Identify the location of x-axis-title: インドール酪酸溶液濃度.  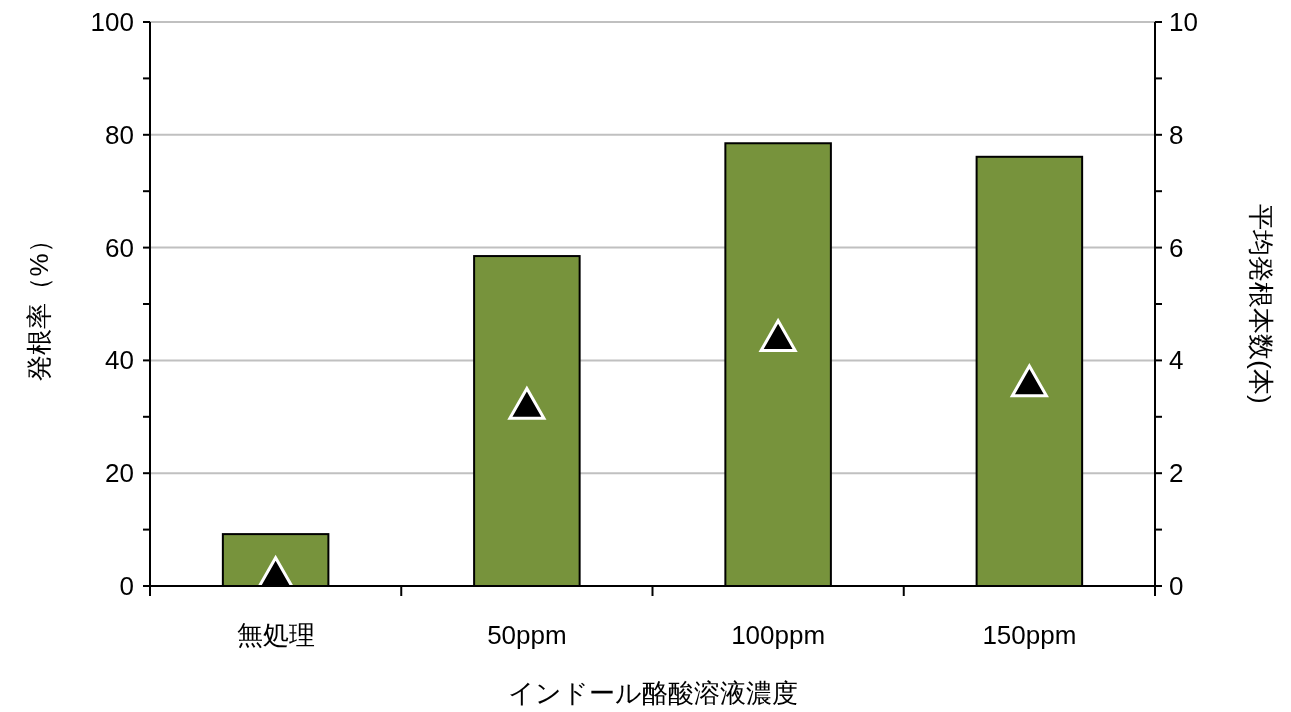
(652, 693).